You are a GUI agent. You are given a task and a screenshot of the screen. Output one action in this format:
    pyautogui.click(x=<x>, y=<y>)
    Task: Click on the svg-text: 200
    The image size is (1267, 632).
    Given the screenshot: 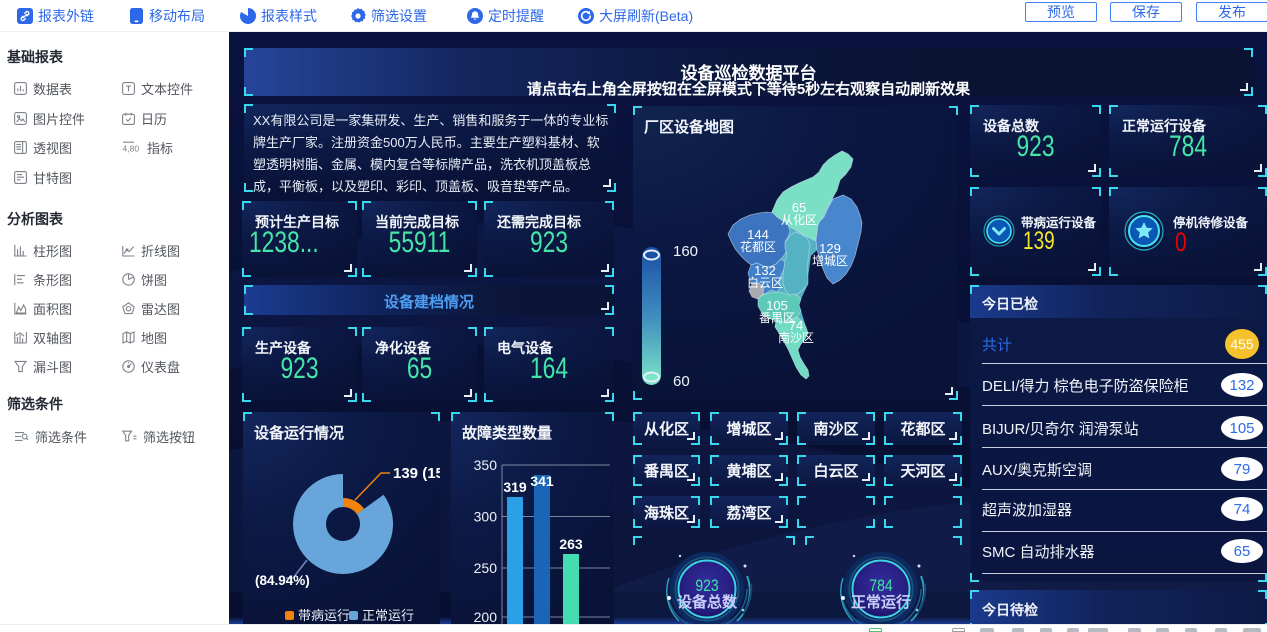 What is the action you would take?
    pyautogui.click(x=486, y=616)
    